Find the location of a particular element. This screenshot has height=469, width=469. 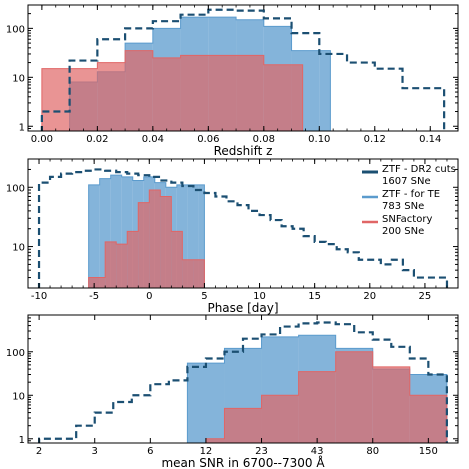

x-tick-label: 0.00 is located at coordinates (42, 139).